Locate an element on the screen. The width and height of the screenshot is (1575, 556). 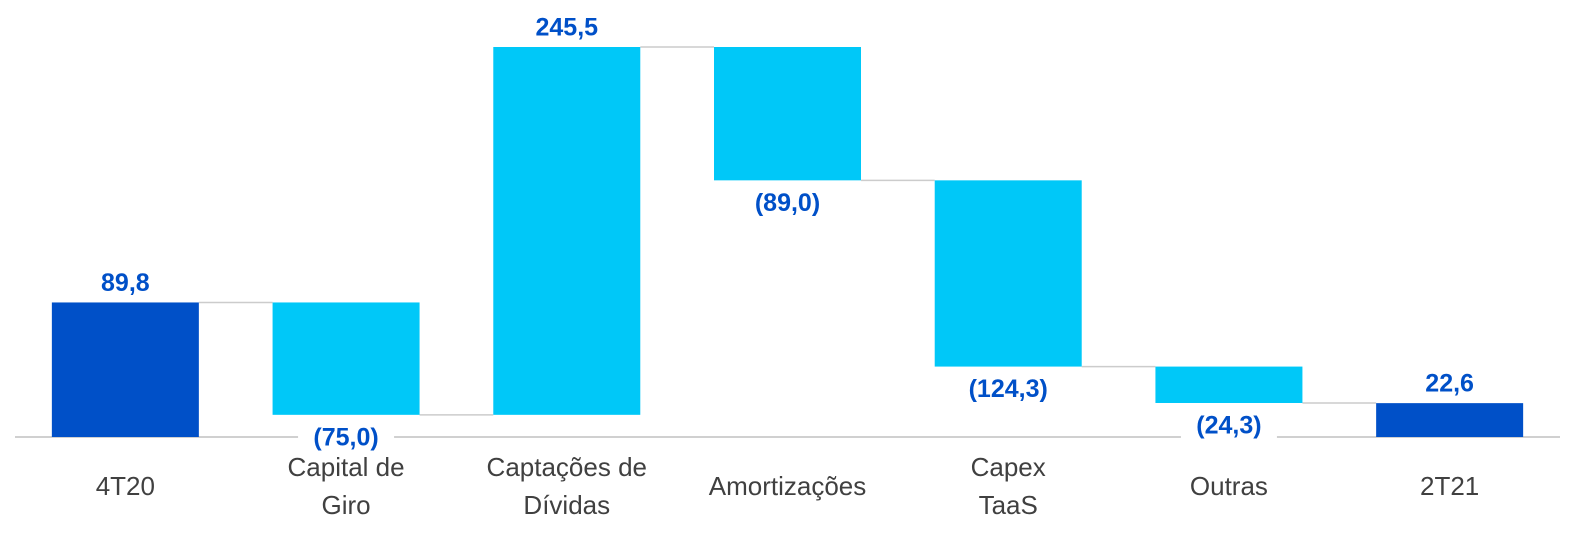
value-label: 89,8 is located at coordinates (125, 283).